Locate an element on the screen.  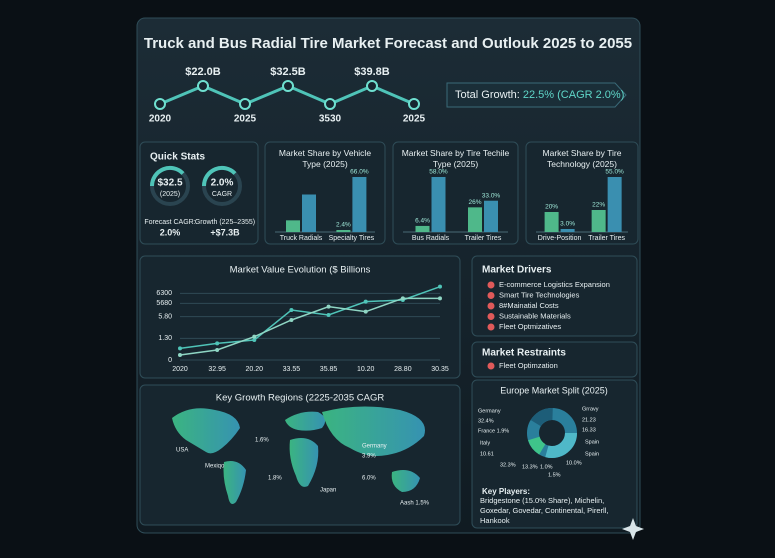
x-tick-label: 2020 is located at coordinates (180, 369).